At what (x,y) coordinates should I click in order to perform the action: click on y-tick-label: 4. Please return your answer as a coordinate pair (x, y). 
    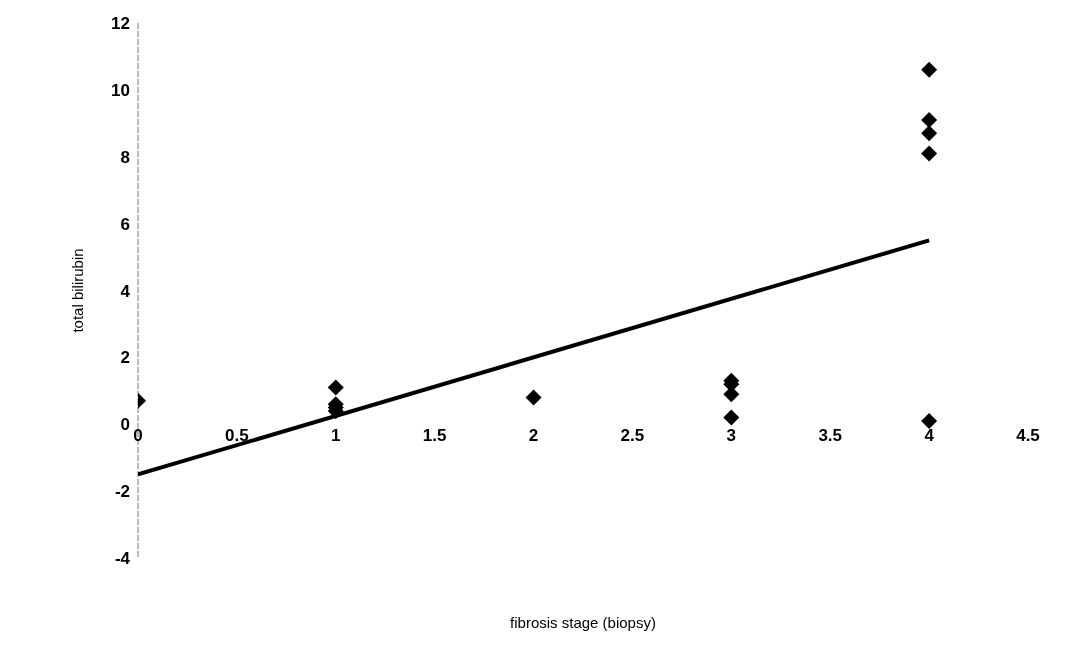
    Looking at the image, I should click on (125, 291).